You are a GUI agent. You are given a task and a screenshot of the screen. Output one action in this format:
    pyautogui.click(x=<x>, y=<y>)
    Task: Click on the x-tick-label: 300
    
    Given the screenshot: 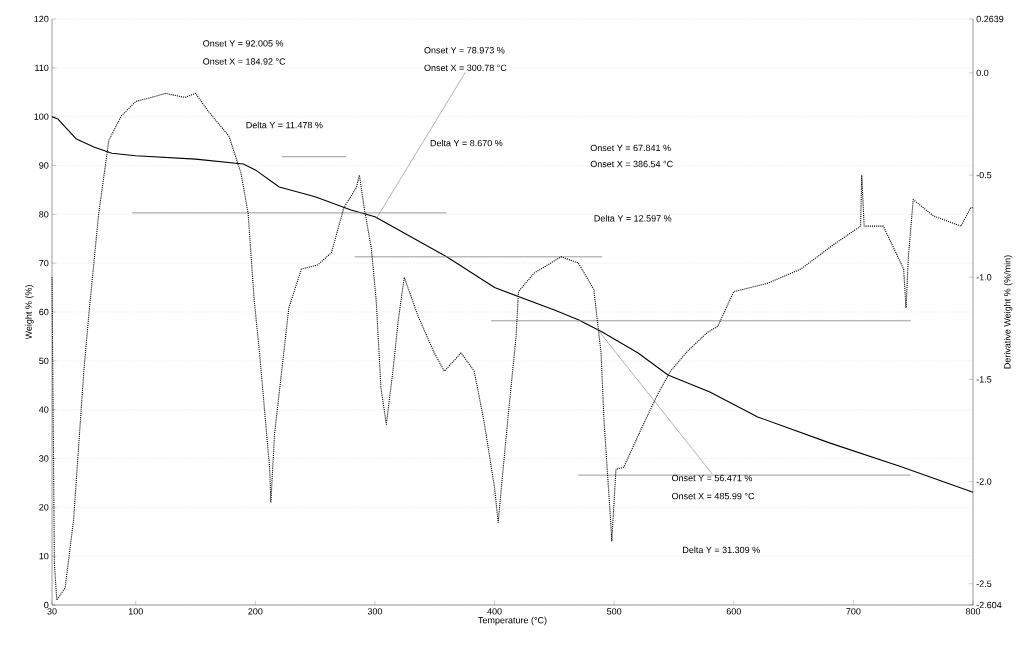 What is the action you would take?
    pyautogui.click(x=375, y=611)
    